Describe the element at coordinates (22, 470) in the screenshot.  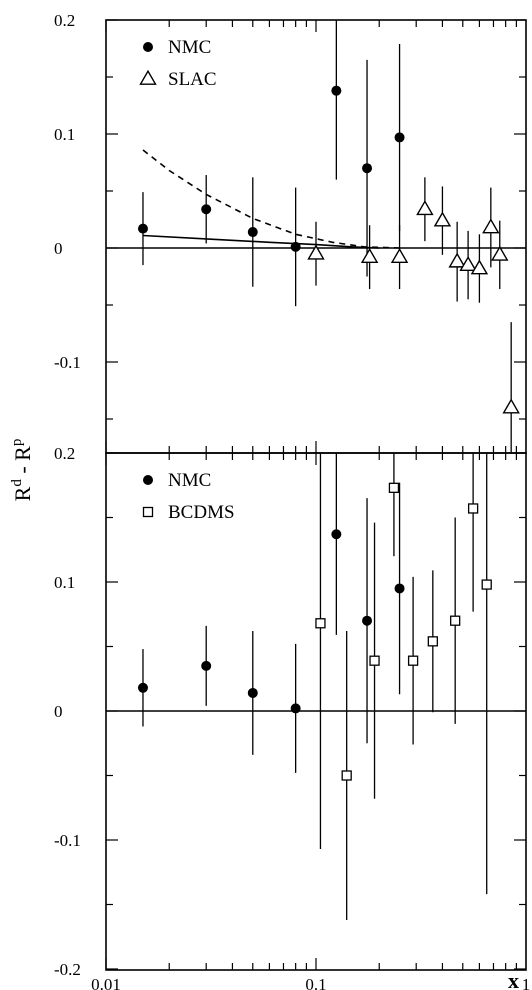
I see `y-axis-title: Rd - Rp` at that location.